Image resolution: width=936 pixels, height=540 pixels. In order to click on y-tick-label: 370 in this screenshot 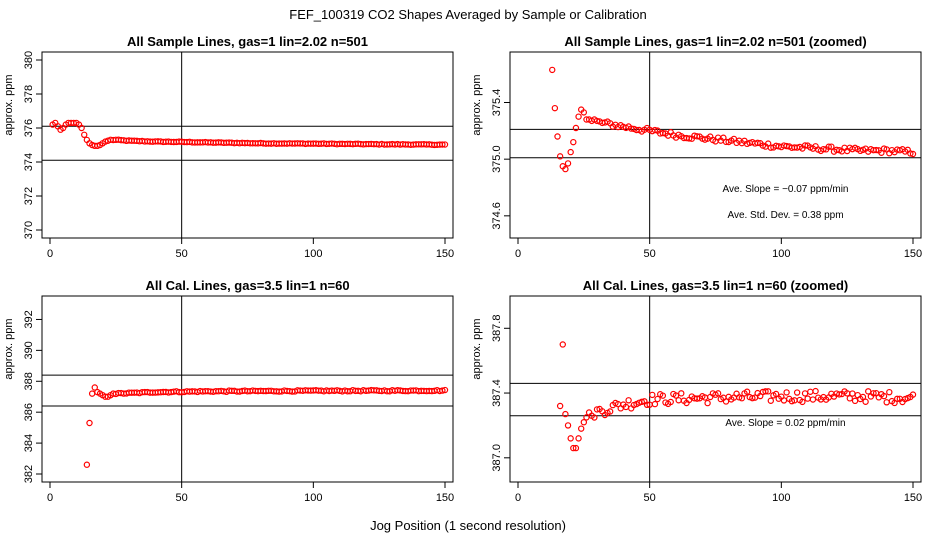, I will do `click(29, 230)`.